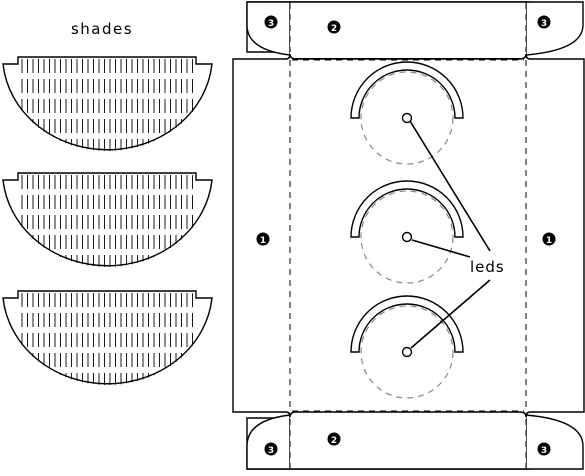 This screenshot has width=585, height=476. Describe the element at coordinates (487, 267) in the screenshot. I see `leds-label: leds` at that location.